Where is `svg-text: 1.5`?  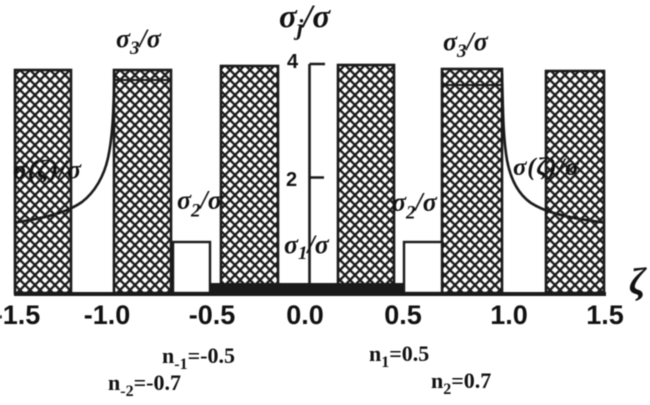
svg-text: 1.5 is located at coordinates (605, 315).